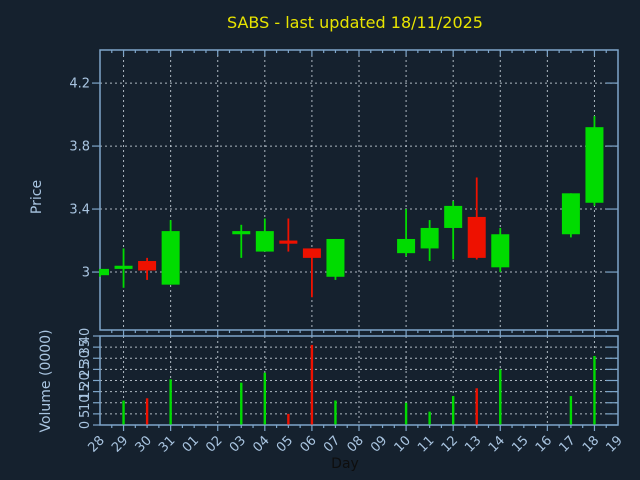 The image size is (640, 480). I want to click on x-tick-label: 16, so click(544, 444).